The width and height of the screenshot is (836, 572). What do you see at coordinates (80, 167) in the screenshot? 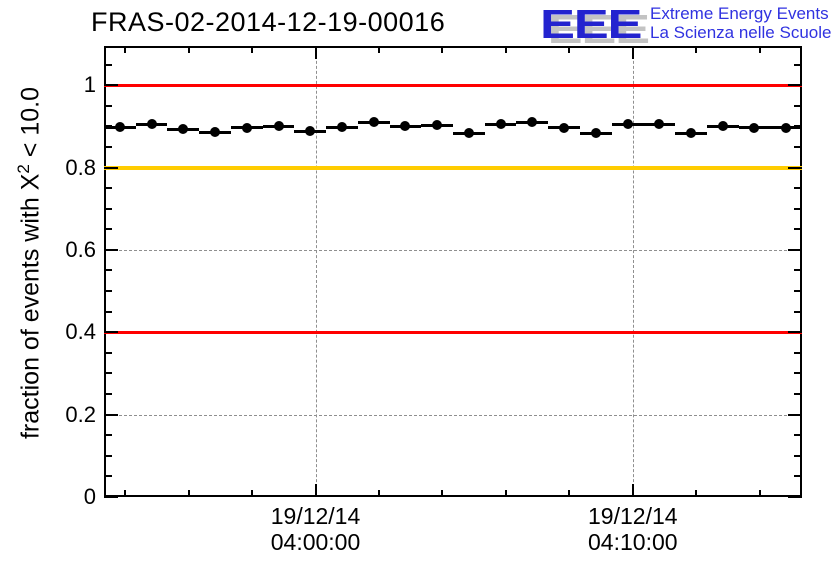
I see `y-tick-label: 0.8` at bounding box center [80, 167].